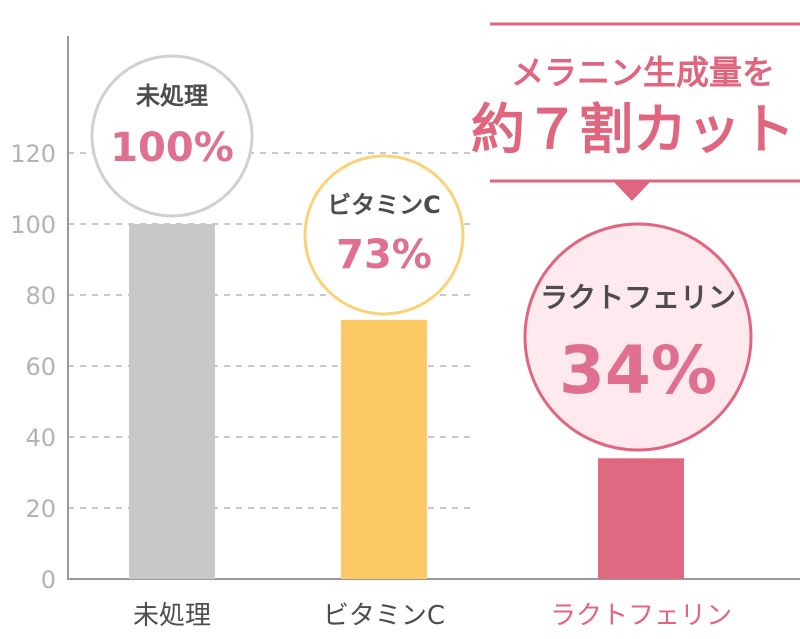  I want to click on headline-line1: メラニン生成量を, so click(643, 72).